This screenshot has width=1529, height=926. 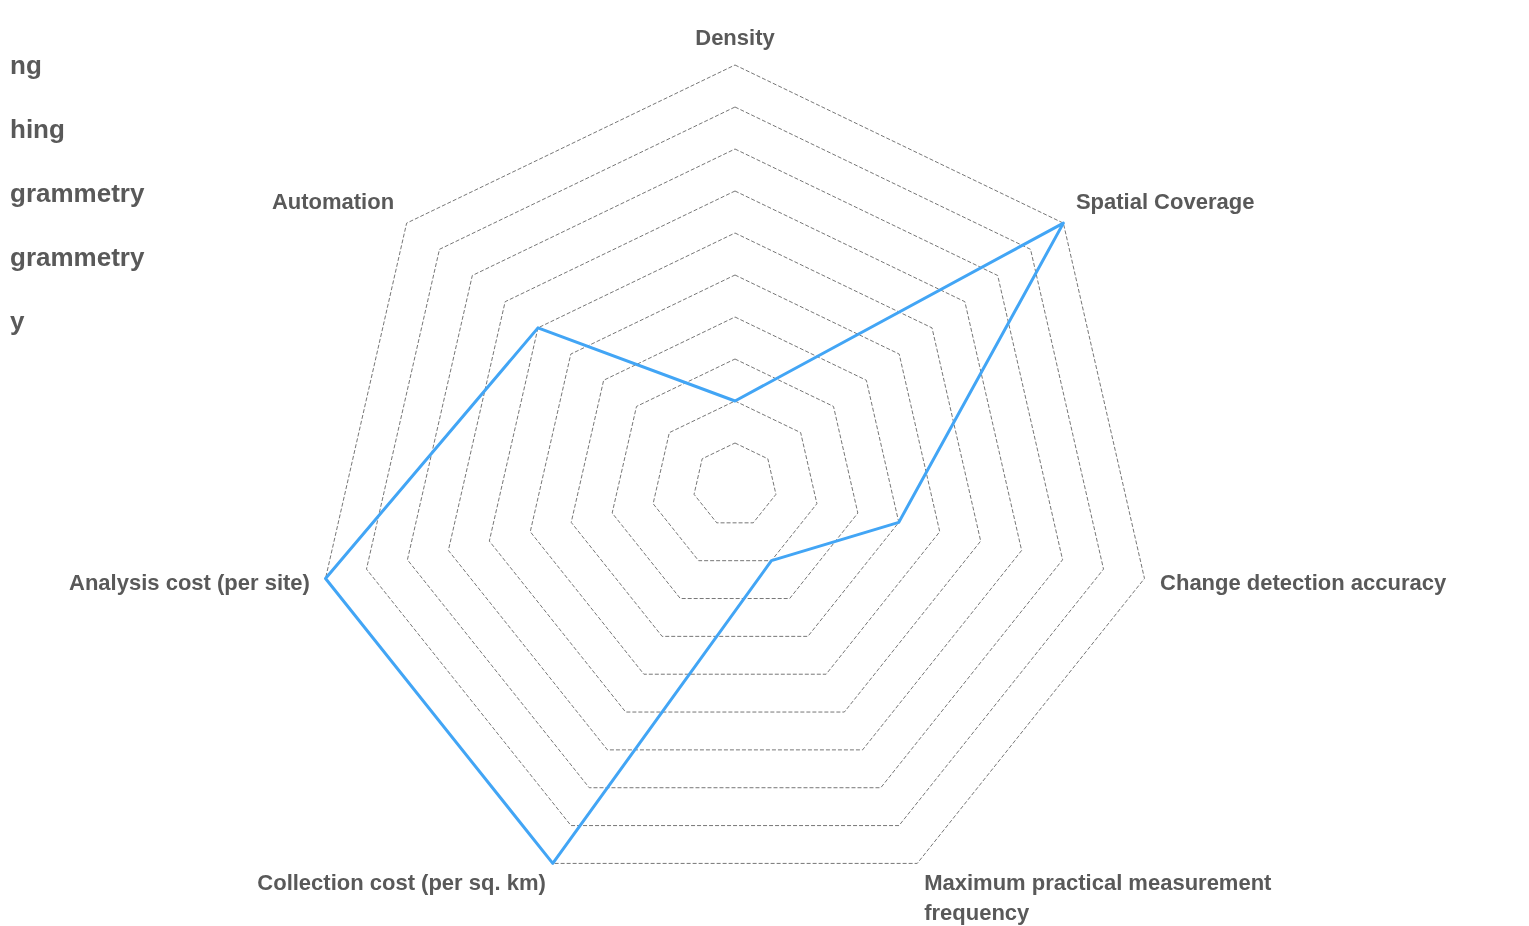 What do you see at coordinates (1165, 202) in the screenshot?
I see `spoke-label: Spatial Coverage` at bounding box center [1165, 202].